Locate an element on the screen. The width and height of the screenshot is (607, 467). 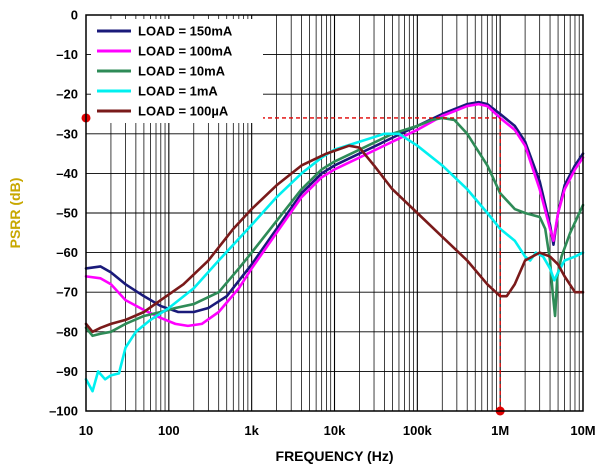
y-tick-label: –50 is located at coordinates (67, 213).